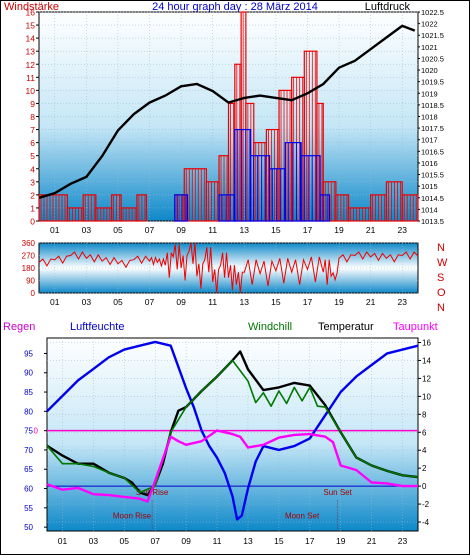  What do you see at coordinates (429, 209) in the screenshot?
I see `pressure-tick-label: 1014` at bounding box center [429, 209].